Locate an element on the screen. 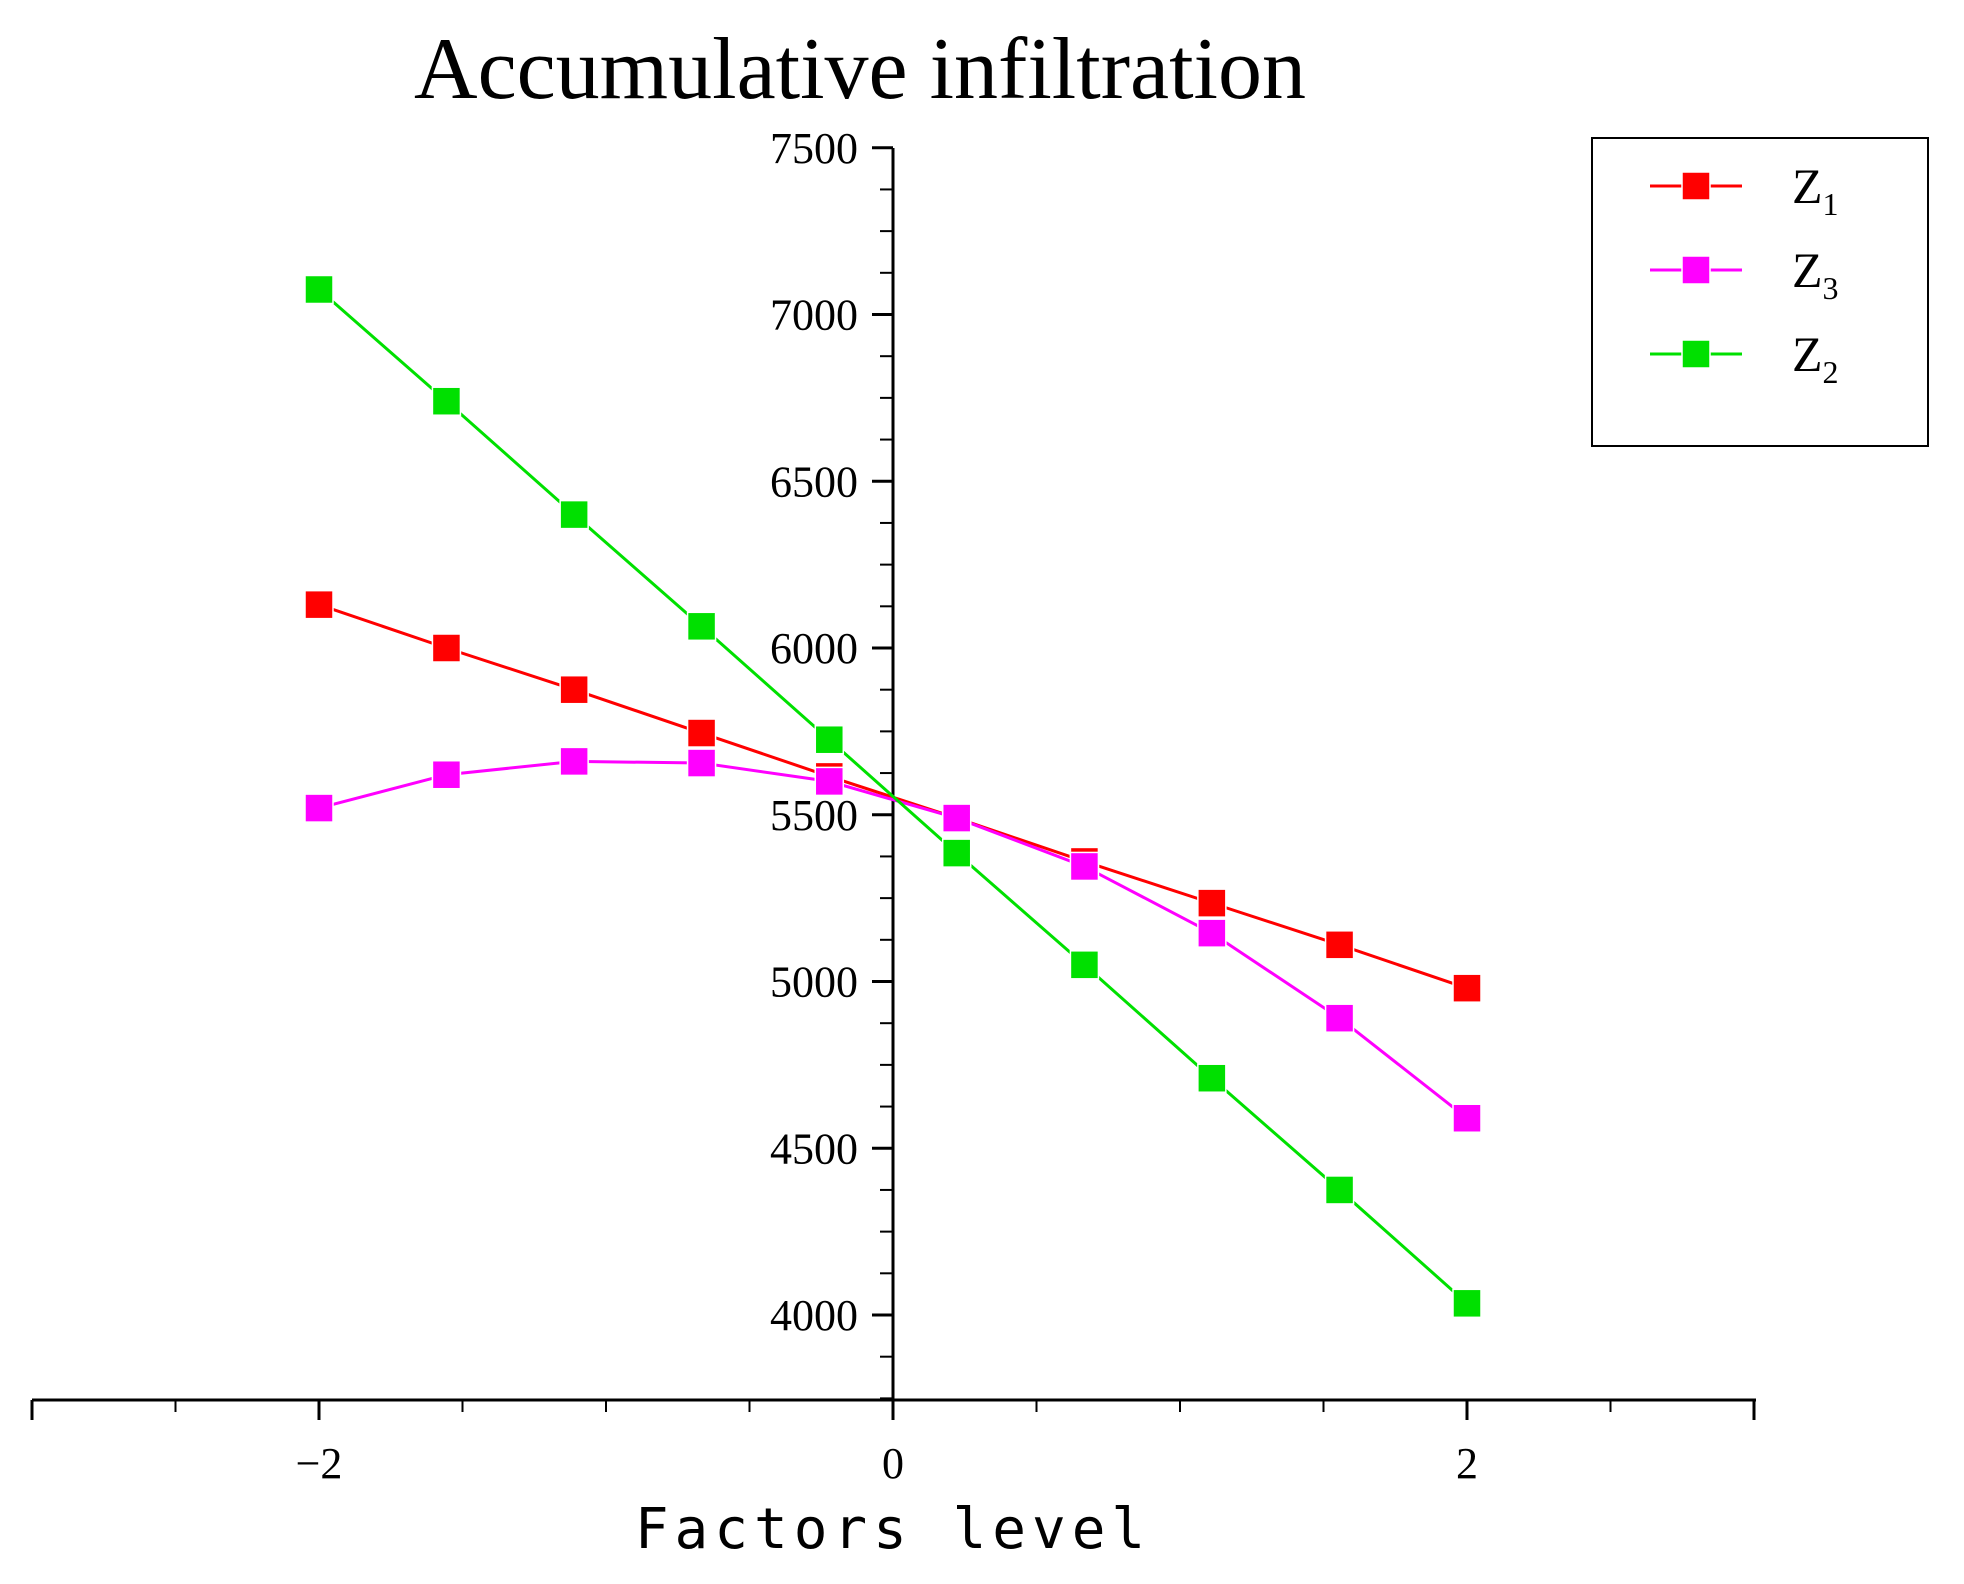 Image resolution: width=1964 pixels, height=1584 pixels. legend-label-z1: Z1 is located at coordinates (1815, 190).